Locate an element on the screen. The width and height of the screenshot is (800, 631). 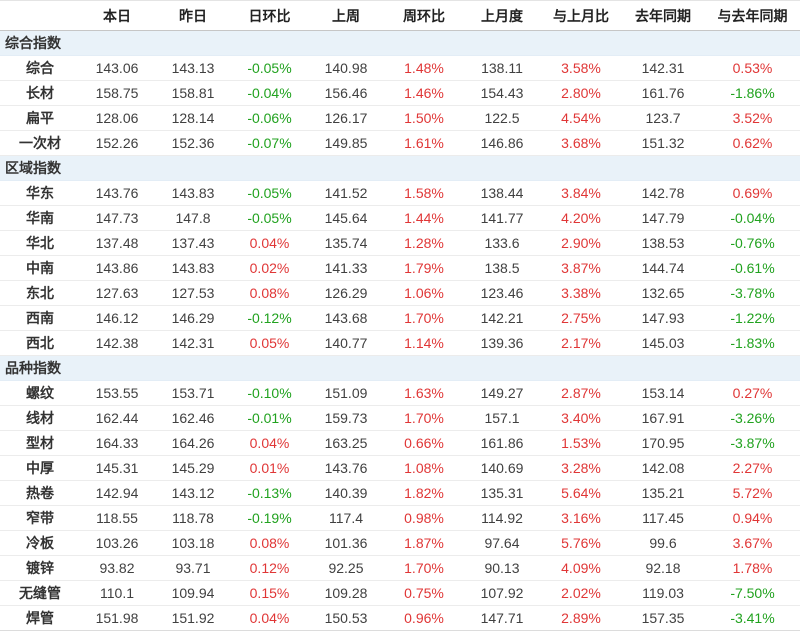
value-cell: 103.26 is located at coordinates (117, 543).